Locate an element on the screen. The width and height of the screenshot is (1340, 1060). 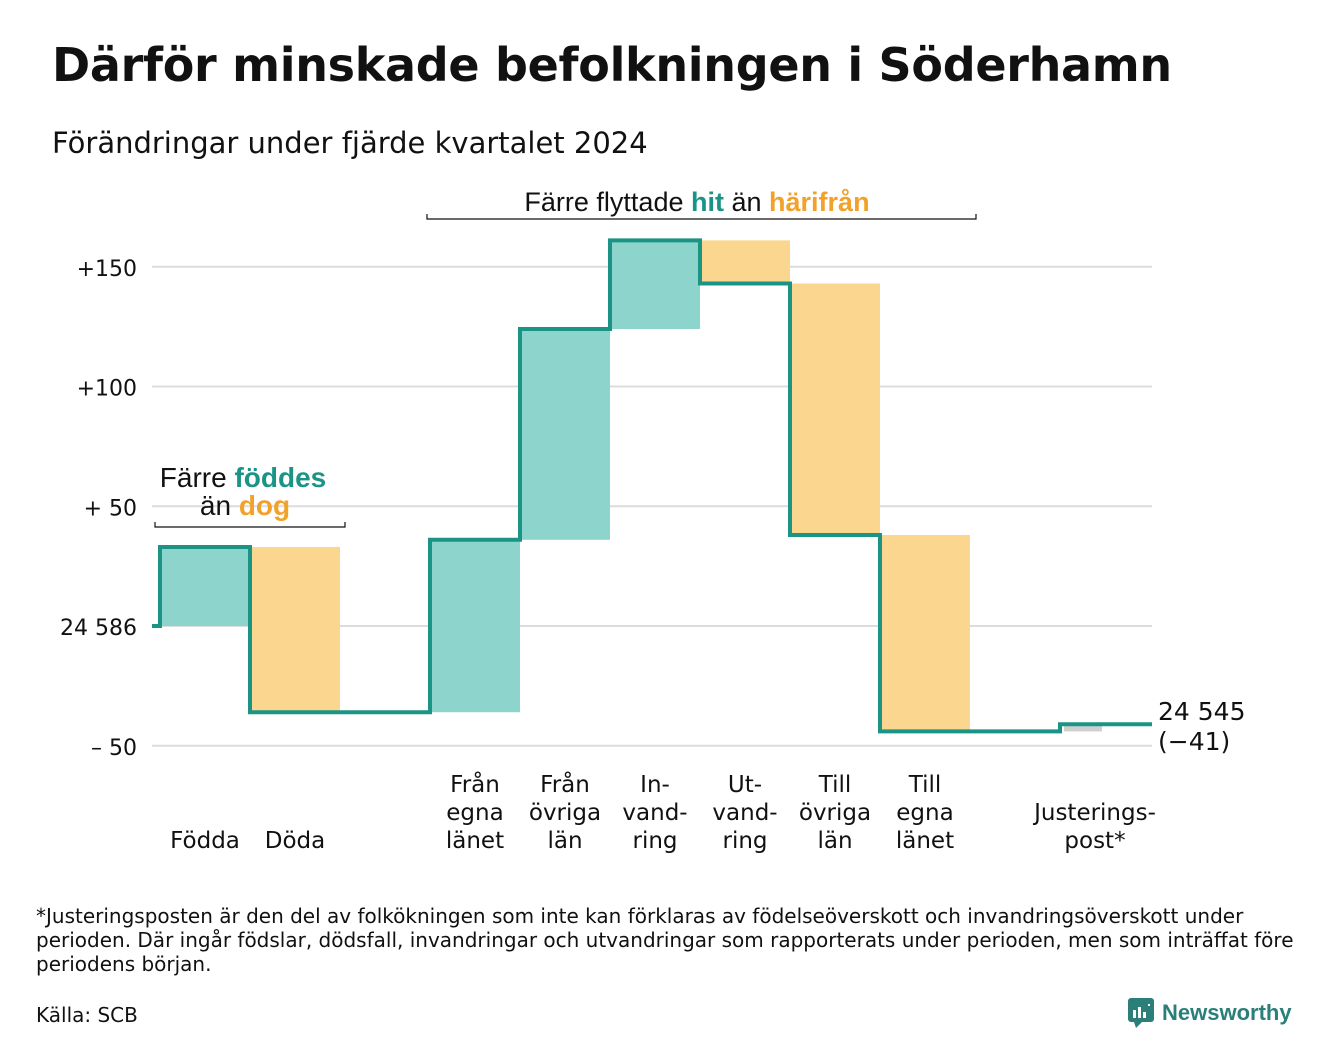
category-label: Döda is located at coordinates (295, 841).